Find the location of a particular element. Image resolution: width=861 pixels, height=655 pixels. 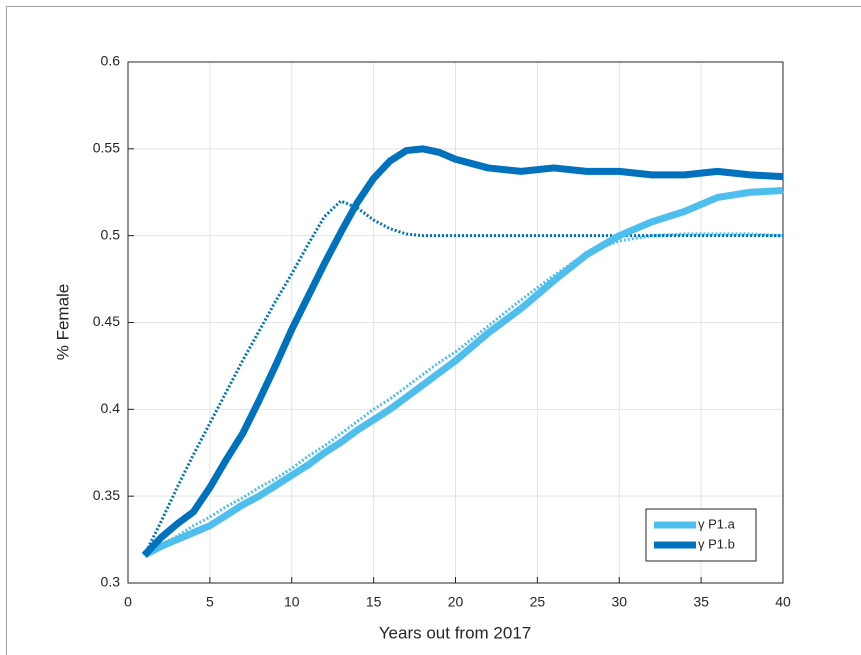

x-tick-label: 5 is located at coordinates (210, 602).